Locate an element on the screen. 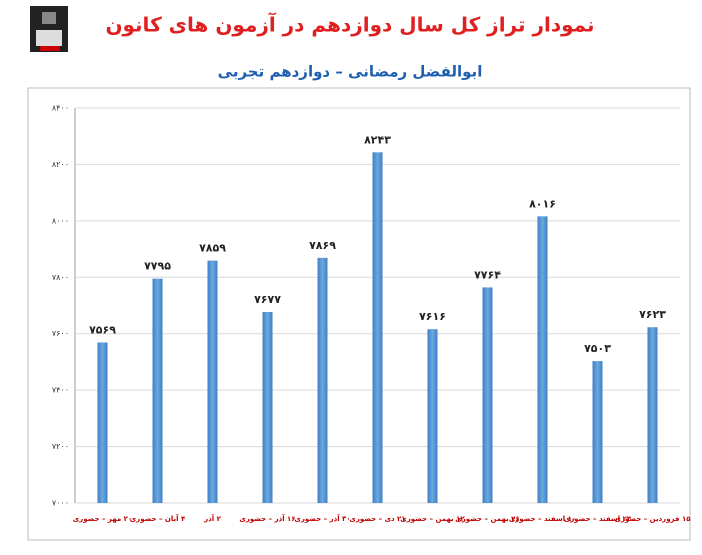 The height and width of the screenshot is (555, 702). x-tick-label: ۲۴ اسفند – حضوری is located at coordinates (598, 519).